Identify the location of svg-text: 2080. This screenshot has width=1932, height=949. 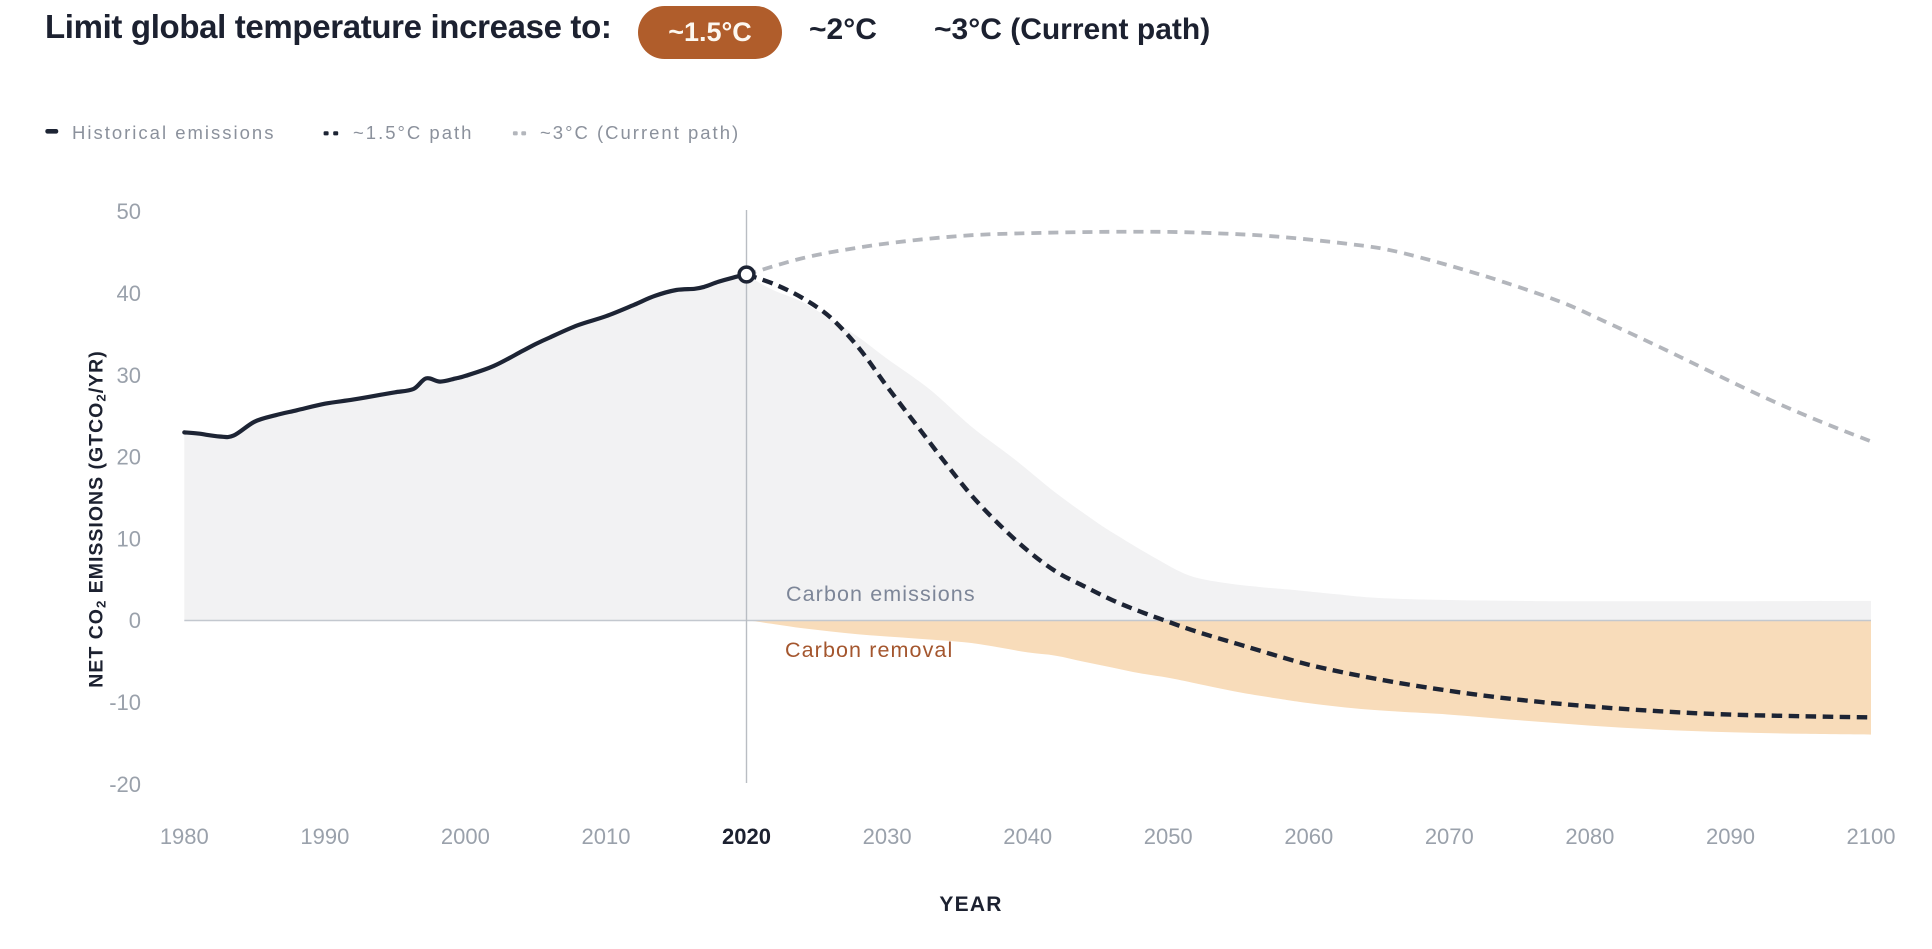
(1589, 836).